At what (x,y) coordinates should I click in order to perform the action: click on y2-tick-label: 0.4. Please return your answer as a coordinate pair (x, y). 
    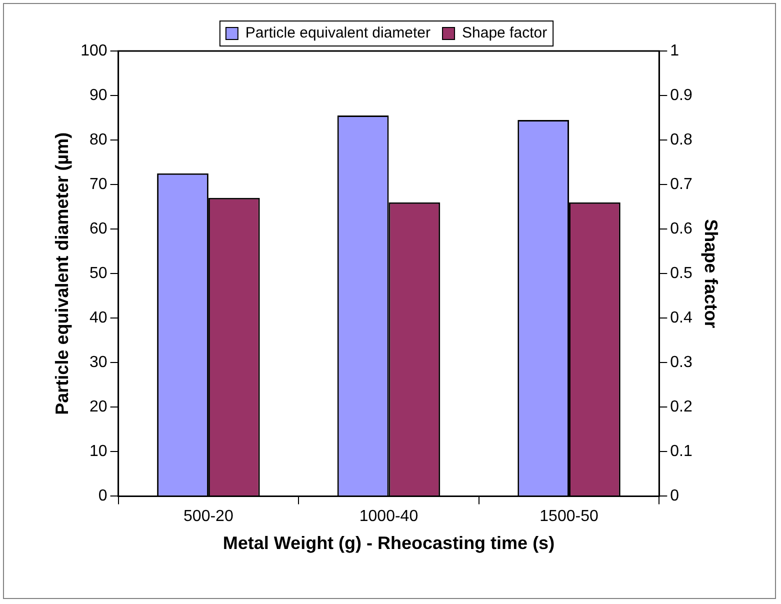
    Looking at the image, I should click on (681, 318).